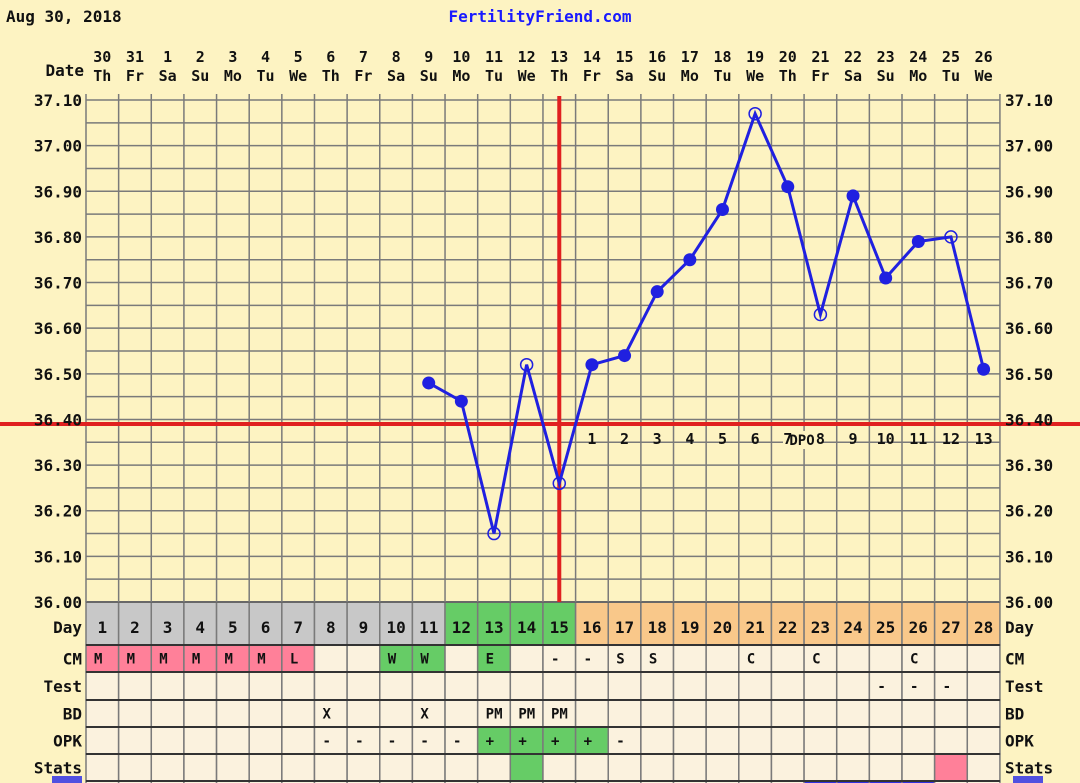 Image resolution: width=1080 pixels, height=783 pixels. I want to click on date-label: 21, so click(820, 57).